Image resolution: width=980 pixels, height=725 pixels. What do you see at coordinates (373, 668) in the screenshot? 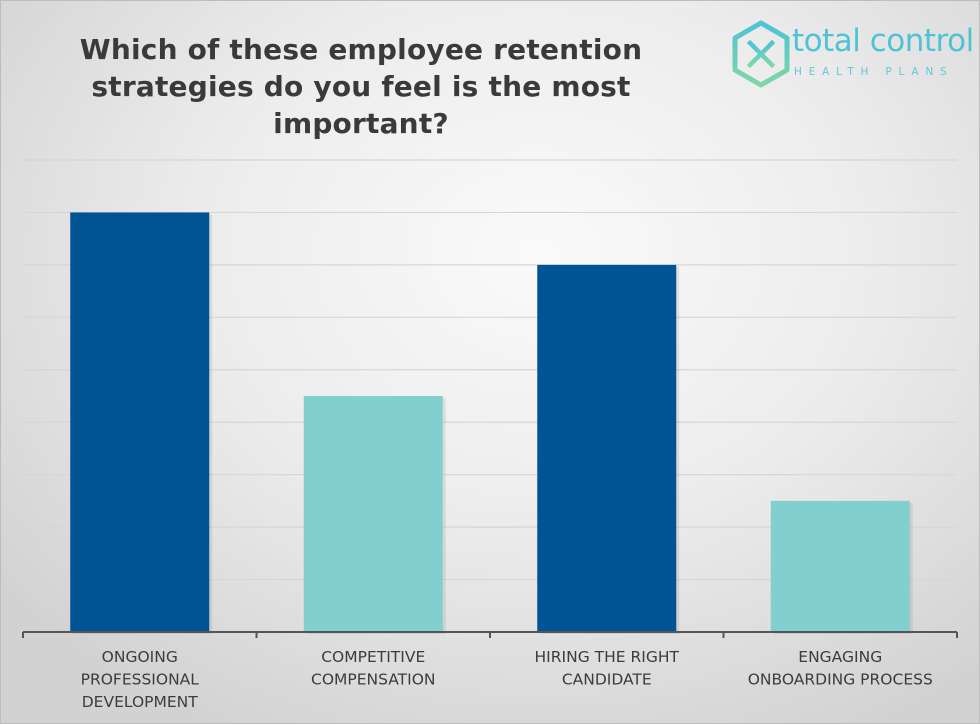
I see `x-tick-label: COMPETITIVE COMPENSATION` at bounding box center [373, 668].